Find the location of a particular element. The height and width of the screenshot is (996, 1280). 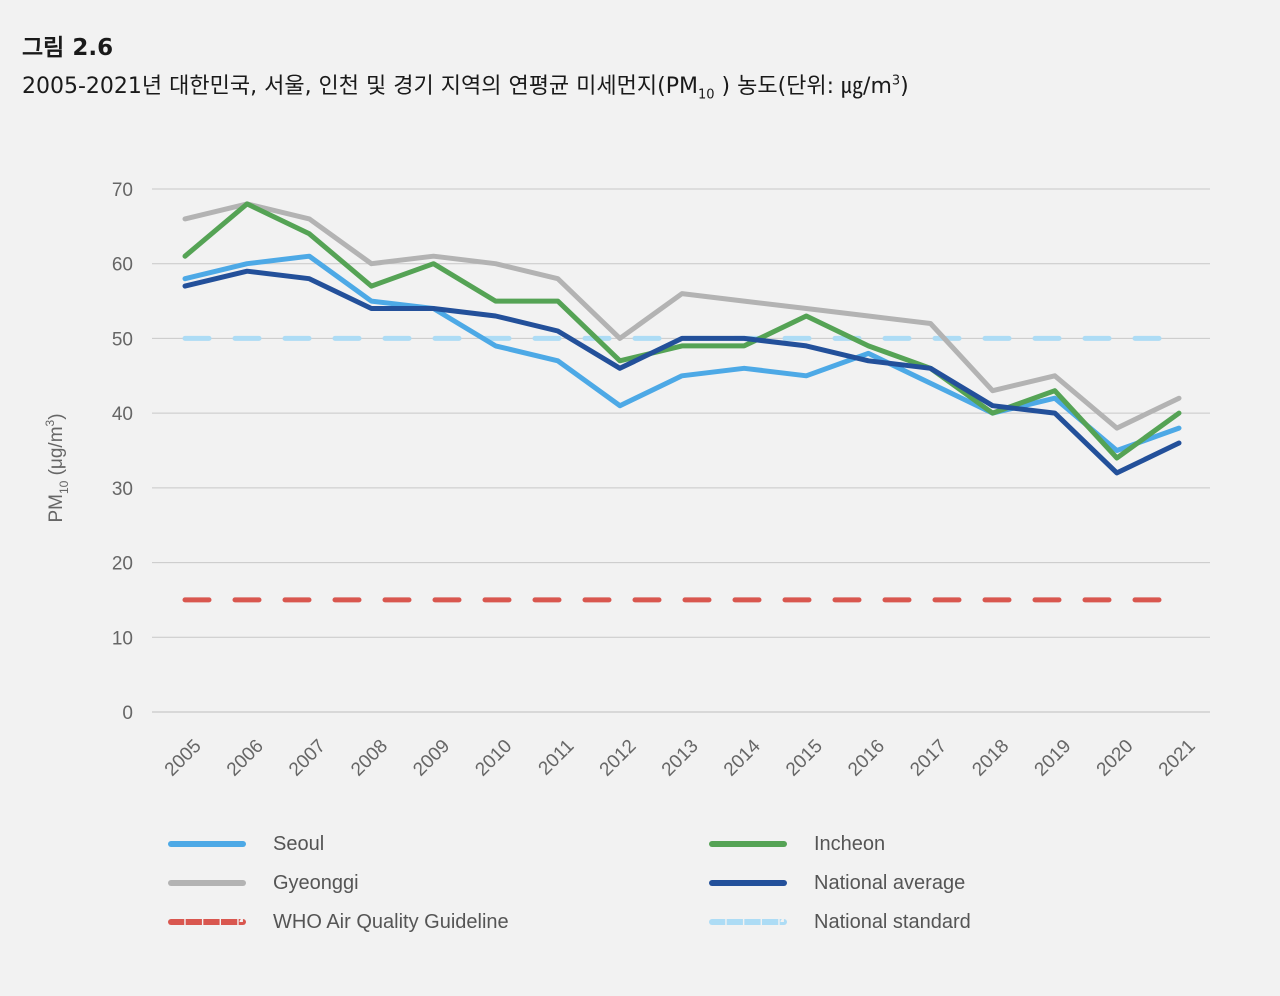

legend-item: National standard is located at coordinates (840, 922).